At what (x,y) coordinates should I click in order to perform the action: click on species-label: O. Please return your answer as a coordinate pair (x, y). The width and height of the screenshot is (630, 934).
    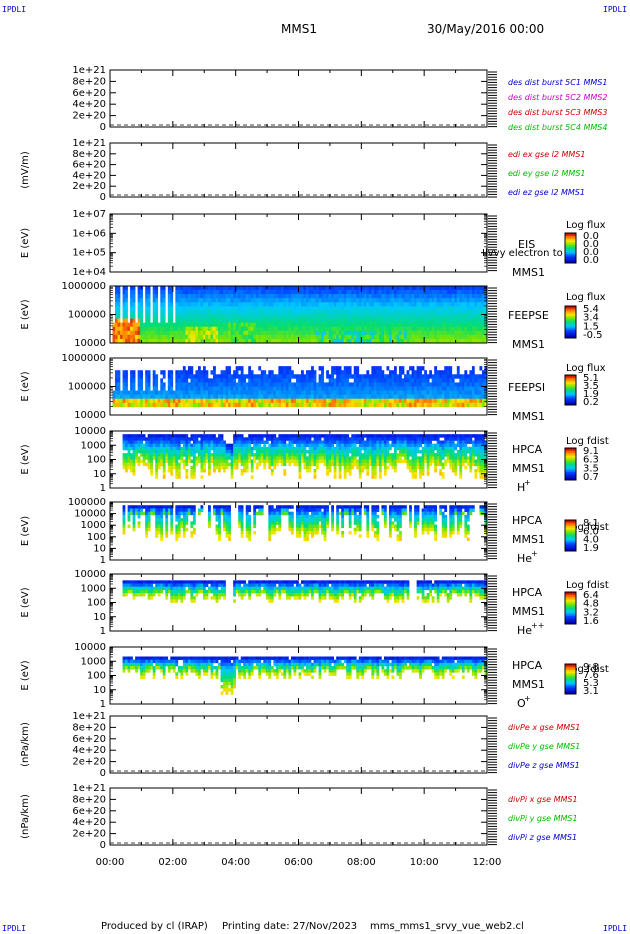
    Looking at the image, I should click on (521, 703).